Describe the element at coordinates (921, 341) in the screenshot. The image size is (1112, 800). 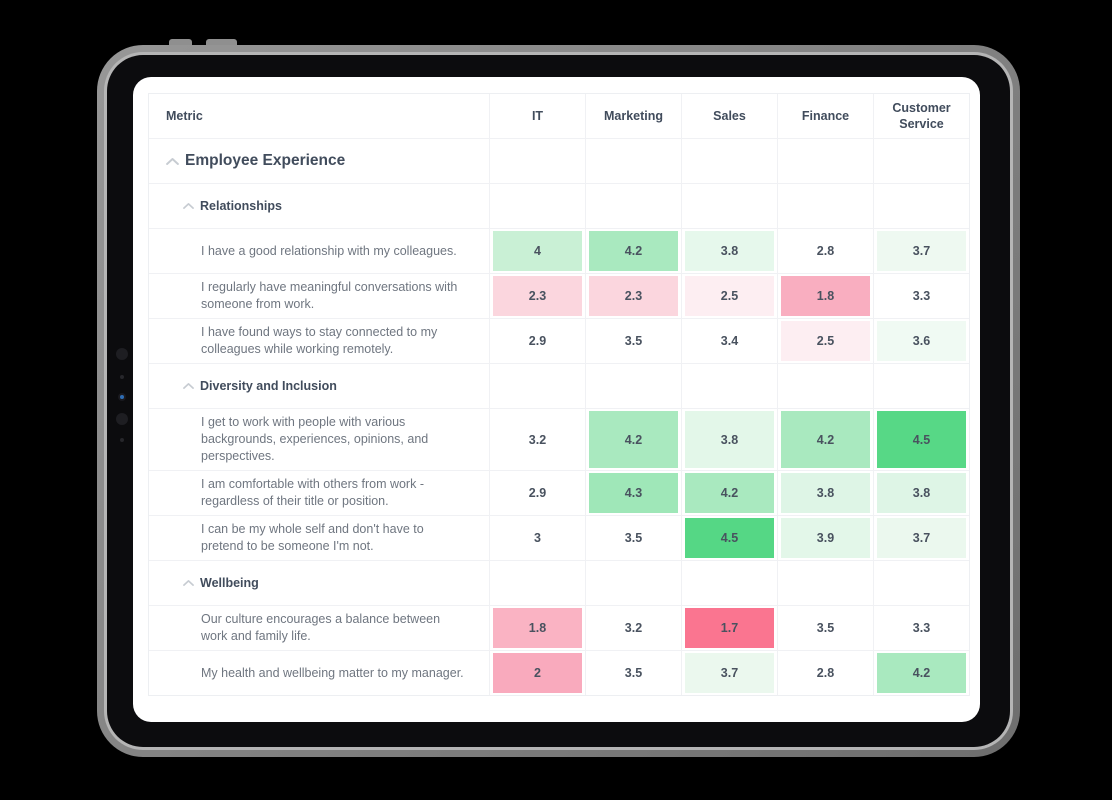
I see `heatmap-cell: 3.6` at that location.